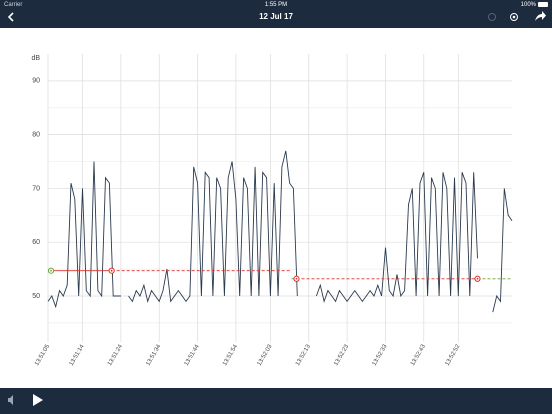 This screenshot has width=552, height=414. Describe the element at coordinates (492, 17) in the screenshot. I see `zoom-out` at that location.